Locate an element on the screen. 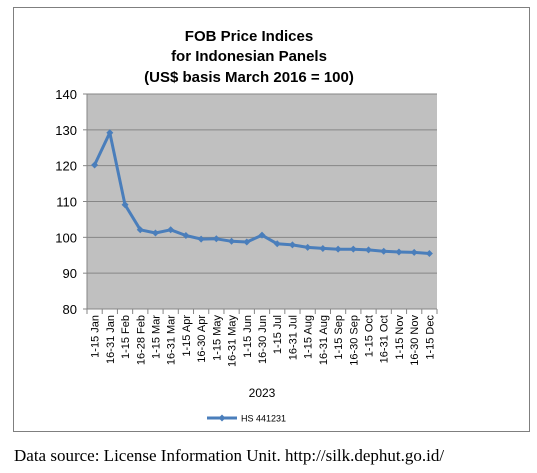  x-tick-label: 1-15 Mar is located at coordinates (156, 337).